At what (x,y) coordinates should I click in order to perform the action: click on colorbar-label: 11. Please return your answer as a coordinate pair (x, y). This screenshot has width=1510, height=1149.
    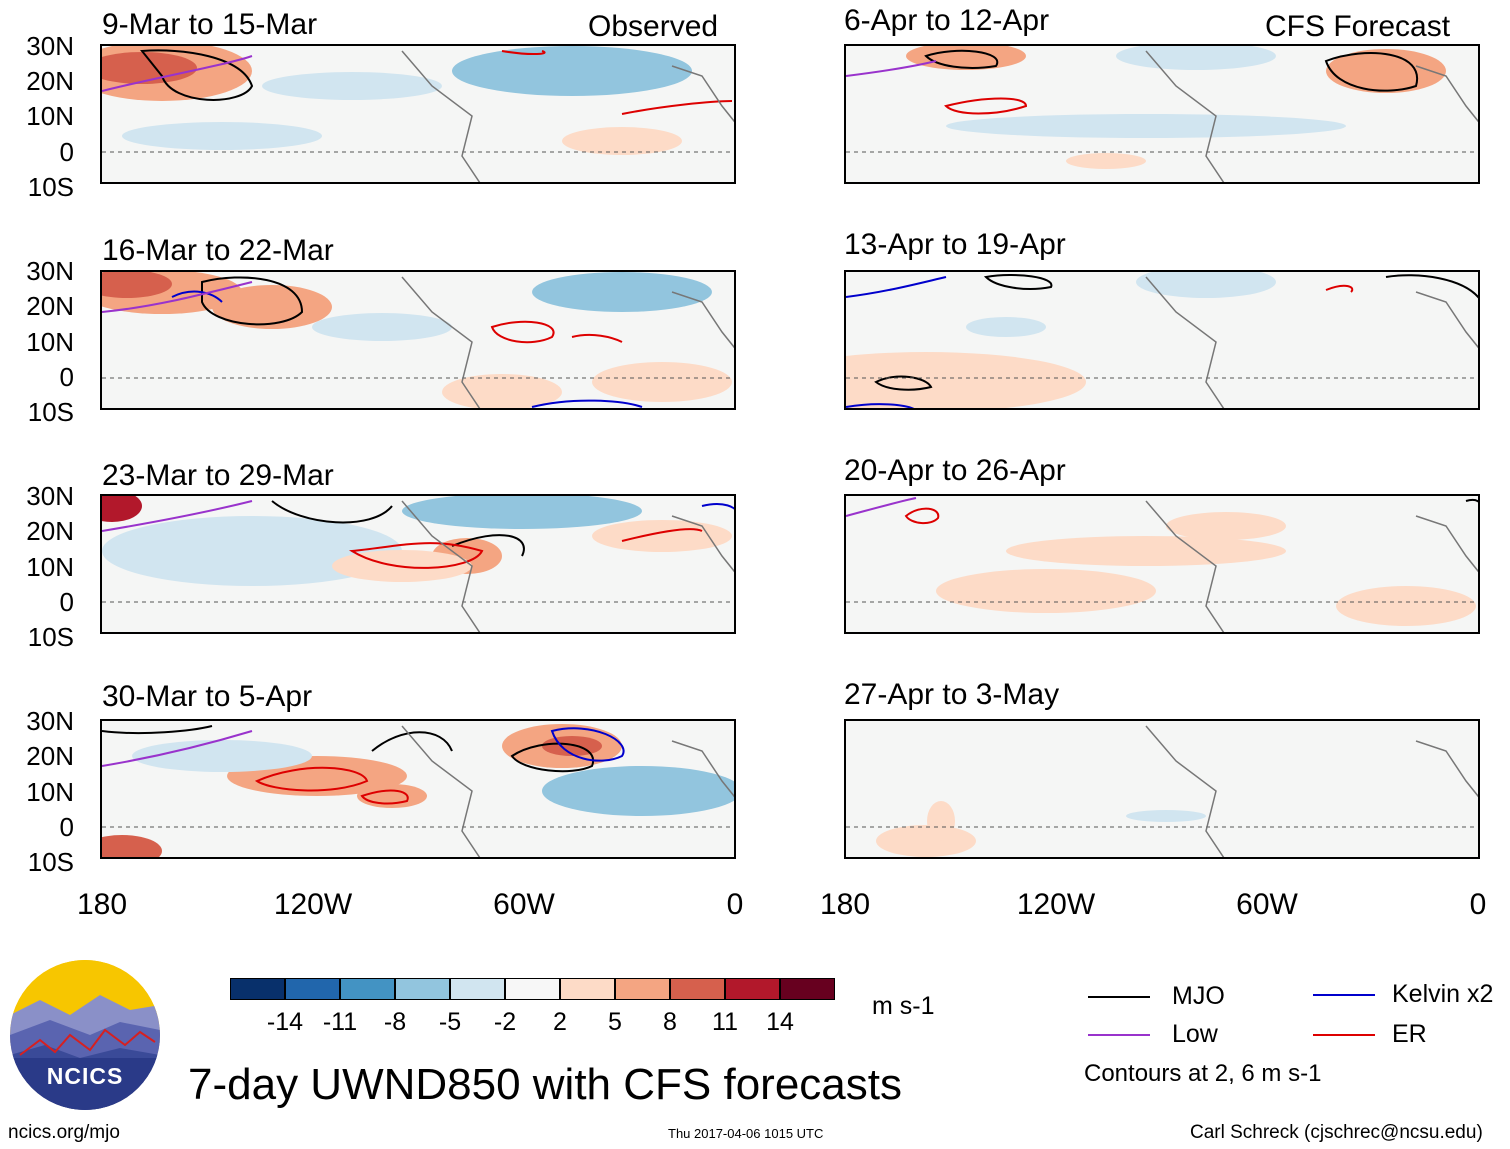
    Looking at the image, I should click on (725, 1022).